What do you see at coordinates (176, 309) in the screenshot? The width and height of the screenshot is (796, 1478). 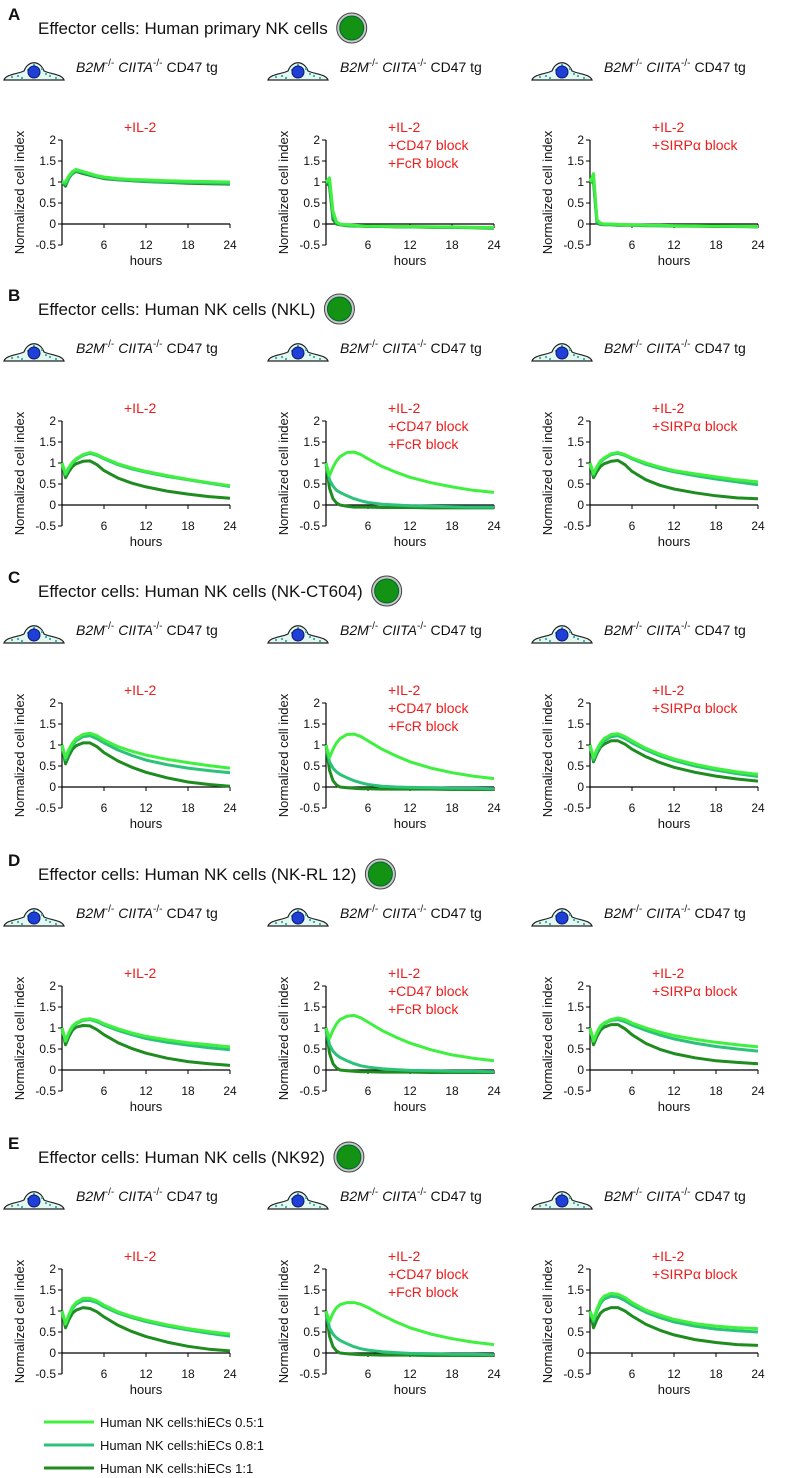 I see `panel-title: Effector cells: Human NK cells (NKL)` at bounding box center [176, 309].